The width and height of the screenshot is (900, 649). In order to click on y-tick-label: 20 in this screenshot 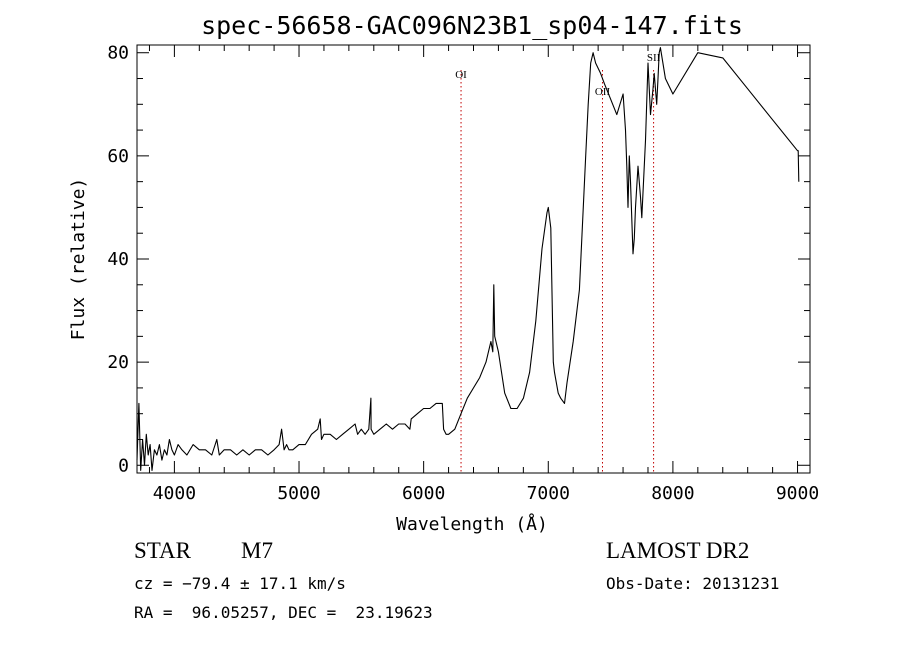, I will do `click(118, 362)`.